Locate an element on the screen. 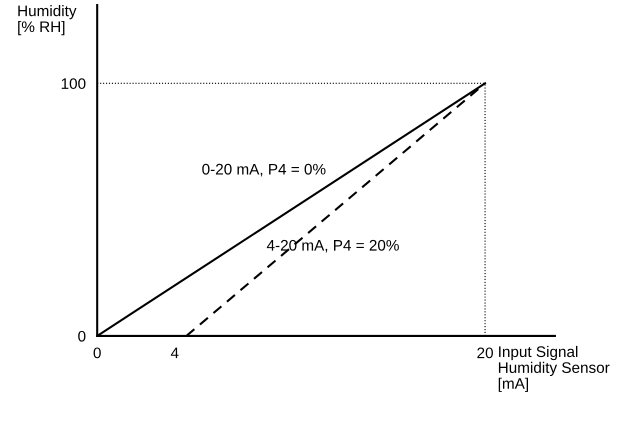 This screenshot has height=421, width=627. x-tick-label: 4 is located at coordinates (174, 353).